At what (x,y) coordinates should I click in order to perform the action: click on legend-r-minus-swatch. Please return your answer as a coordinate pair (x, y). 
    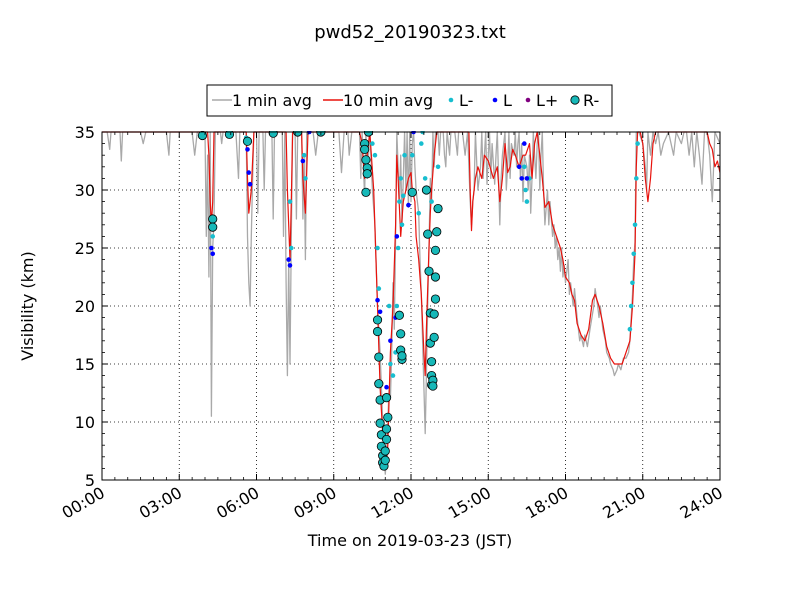
    Looking at the image, I should click on (575, 100).